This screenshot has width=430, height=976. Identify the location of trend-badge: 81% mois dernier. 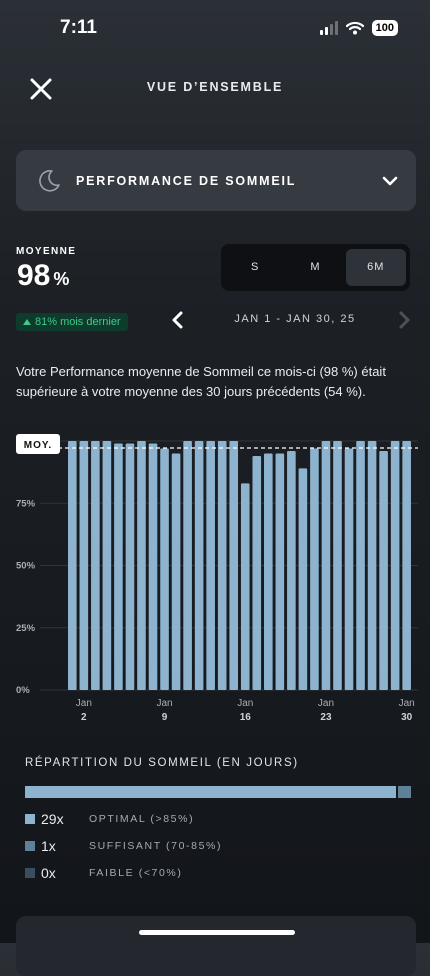
(72, 322).